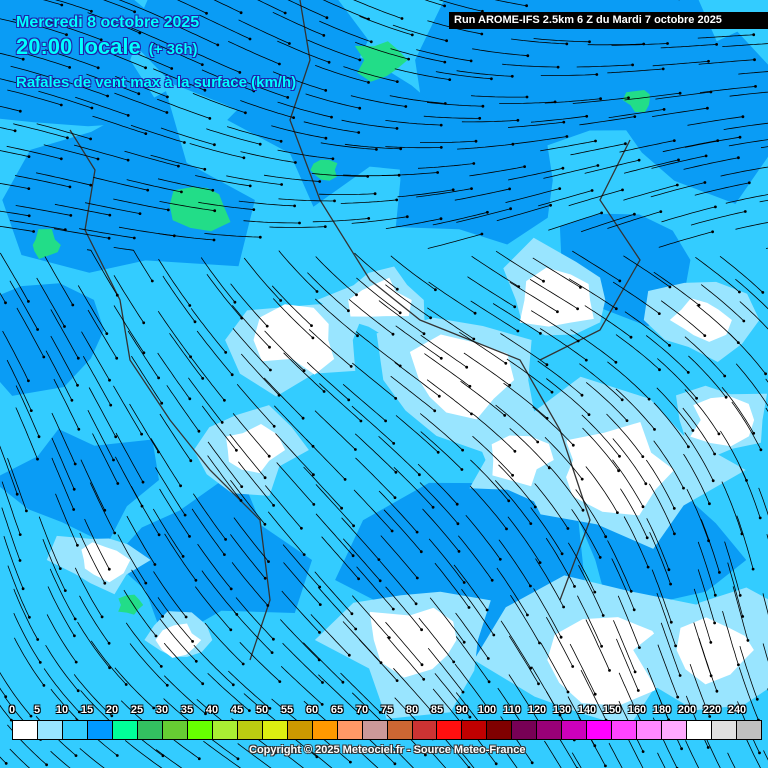 This screenshot has height=768, width=768. What do you see at coordinates (387, 710) in the screenshot?
I see `legend-label: 75` at bounding box center [387, 710].